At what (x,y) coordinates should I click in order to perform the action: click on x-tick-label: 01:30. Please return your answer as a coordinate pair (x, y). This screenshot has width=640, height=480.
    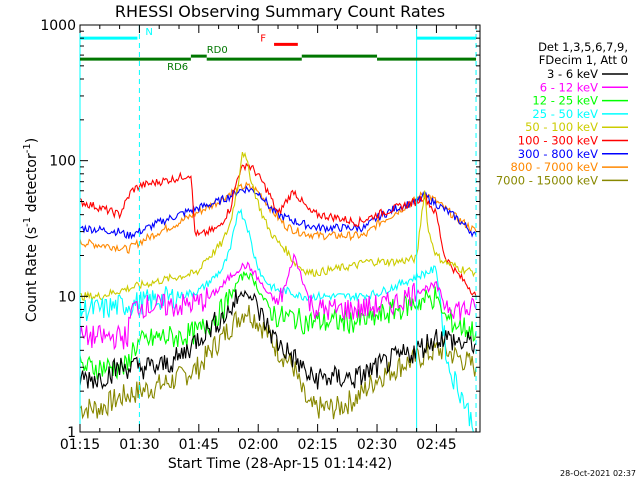
    Looking at the image, I should click on (139, 445).